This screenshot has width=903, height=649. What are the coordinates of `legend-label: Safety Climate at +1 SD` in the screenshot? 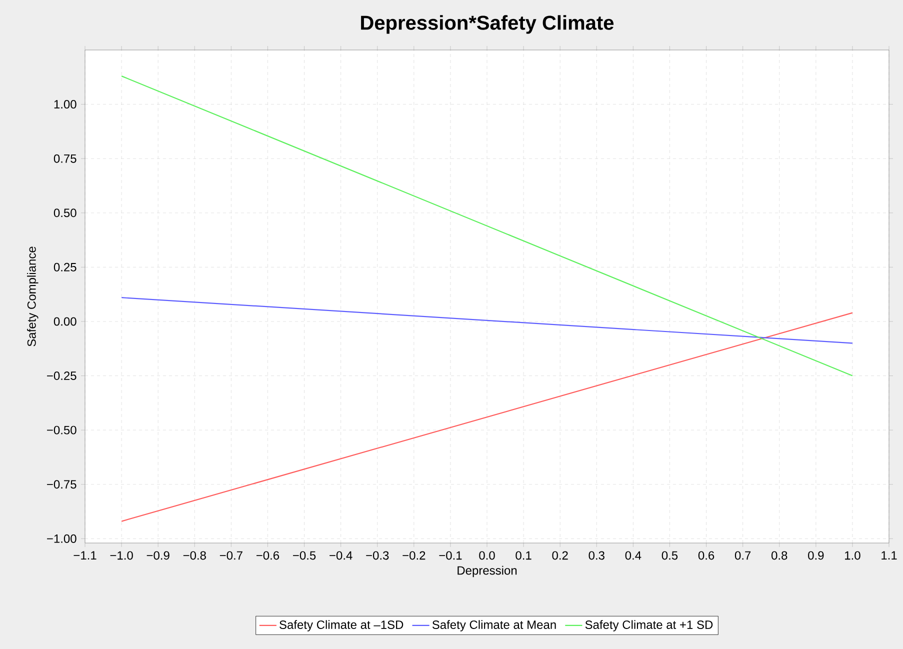 It's located at (649, 626).